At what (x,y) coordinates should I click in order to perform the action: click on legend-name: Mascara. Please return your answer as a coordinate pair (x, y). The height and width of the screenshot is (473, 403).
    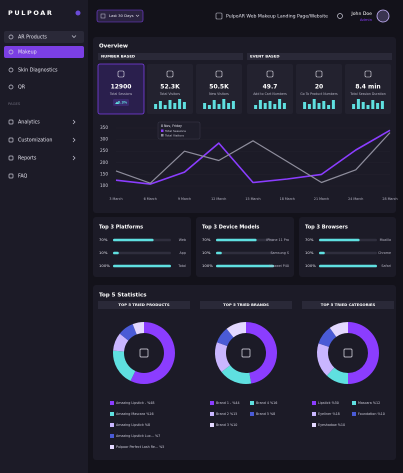
    Looking at the image, I should click on (365, 403).